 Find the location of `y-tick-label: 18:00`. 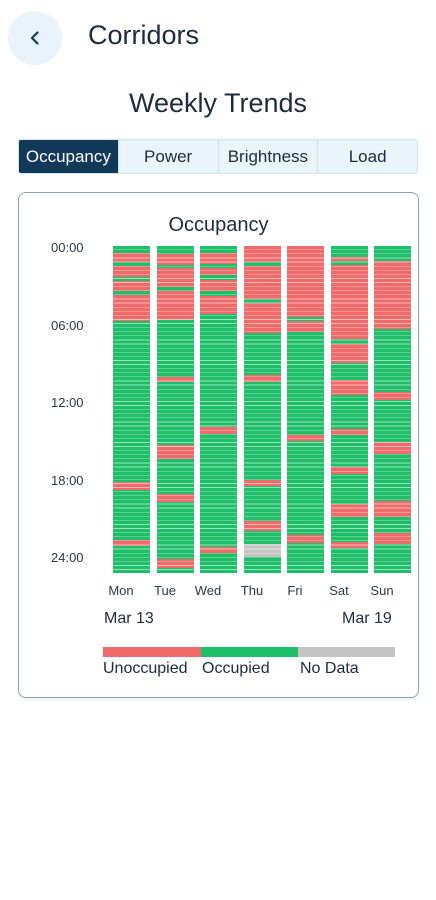

y-tick-label: 18:00 is located at coordinates (67, 480).